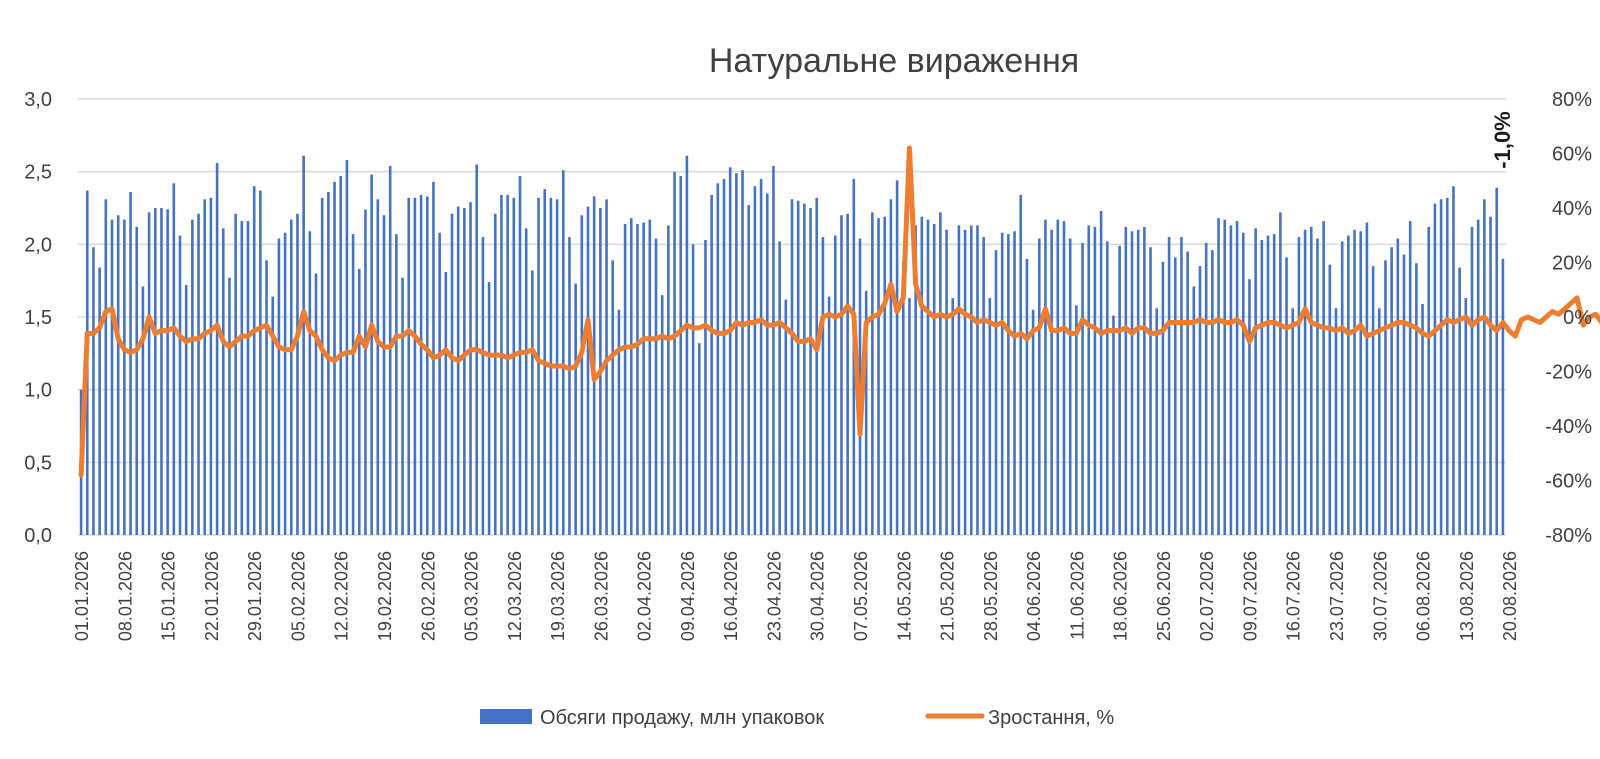 The height and width of the screenshot is (759, 1600). What do you see at coordinates (1568, 482) in the screenshot?
I see `y-right-tick-label: -60%` at bounding box center [1568, 482].